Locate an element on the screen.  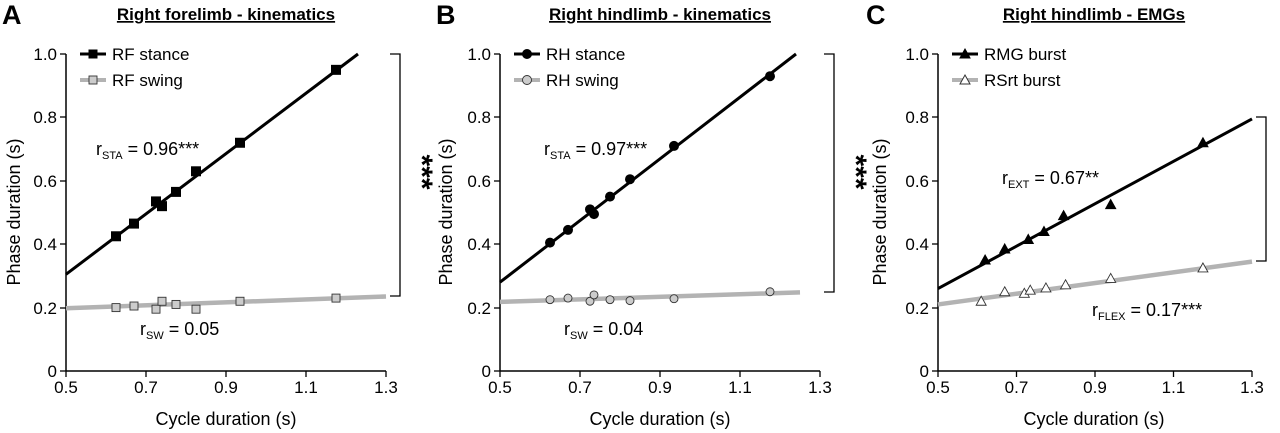
legend-label-stance-b: RH stance is located at coordinates (585, 54).